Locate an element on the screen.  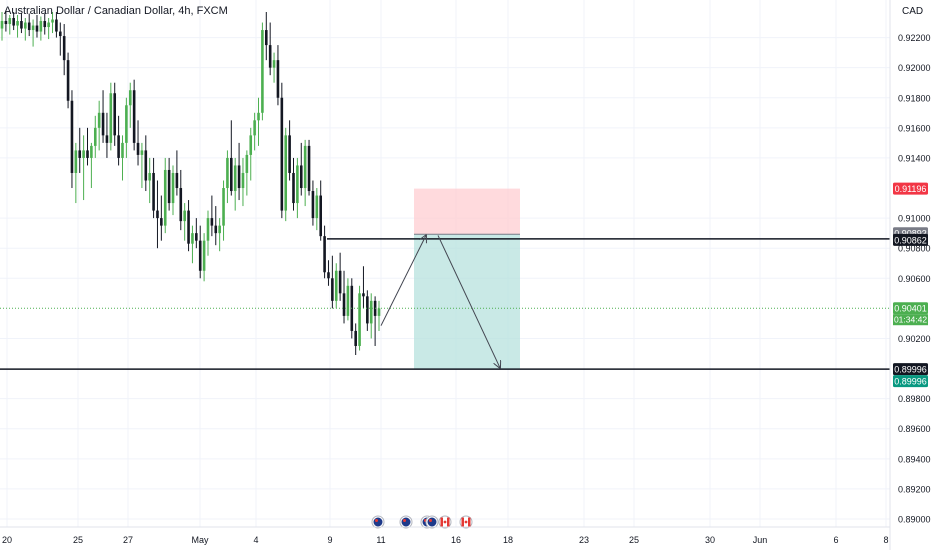
stop-price-label: 0.91196 is located at coordinates (910, 188).